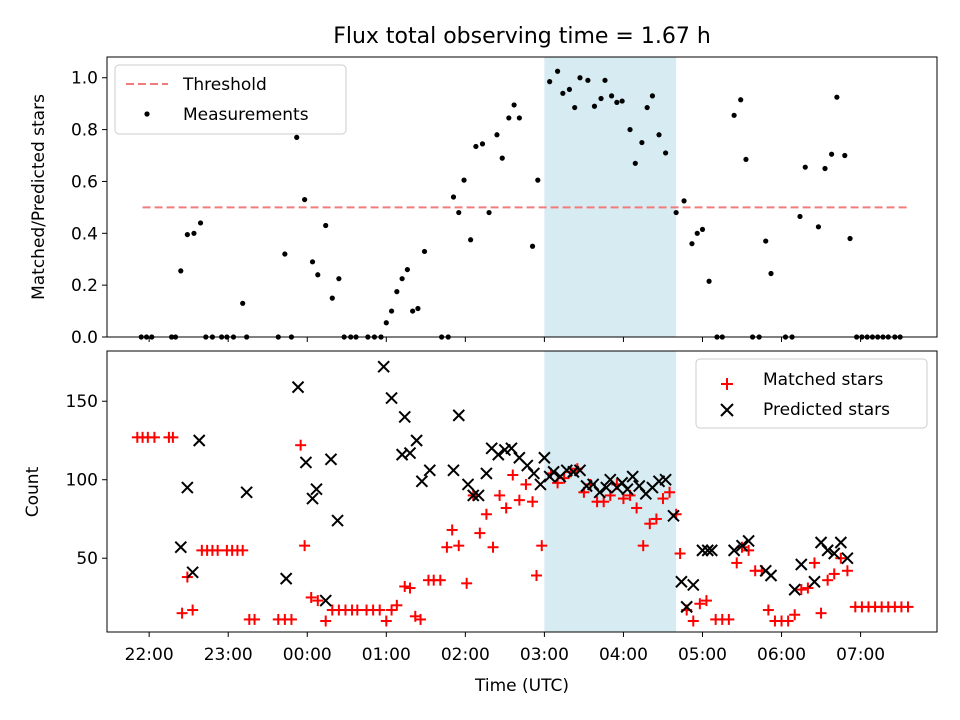 This screenshot has height=720, width=960. I want to click on x-tick-label: 22:00, so click(149, 655).